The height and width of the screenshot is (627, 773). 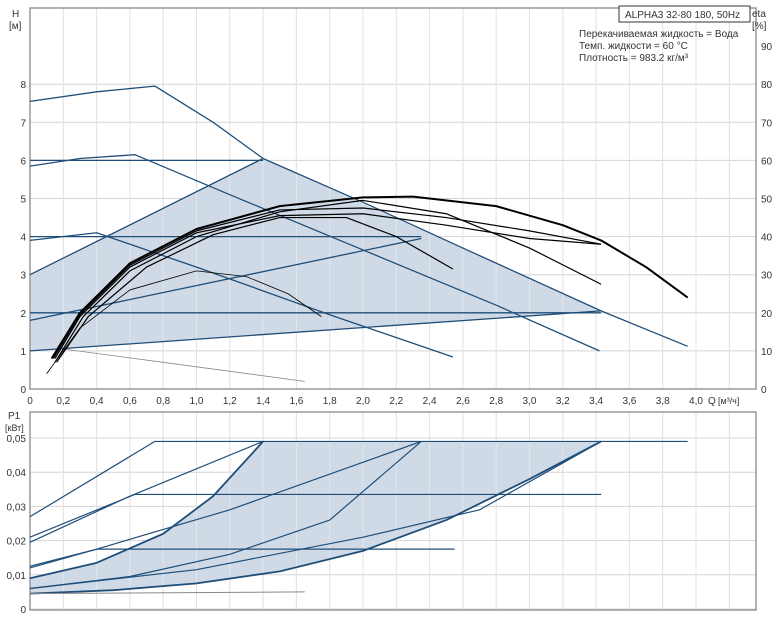 What do you see at coordinates (17, 439) in the screenshot?
I see `y-tick-label: 0,05` at bounding box center [17, 439].